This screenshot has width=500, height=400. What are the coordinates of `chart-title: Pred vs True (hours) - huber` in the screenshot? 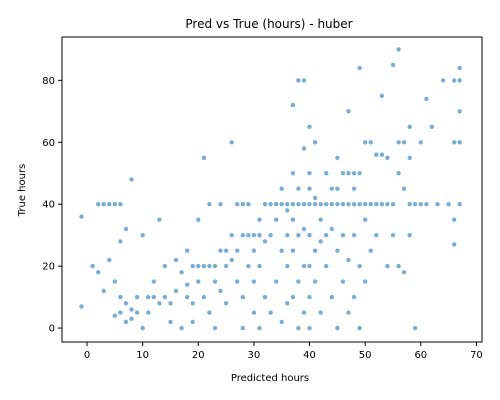 It's located at (268, 24).